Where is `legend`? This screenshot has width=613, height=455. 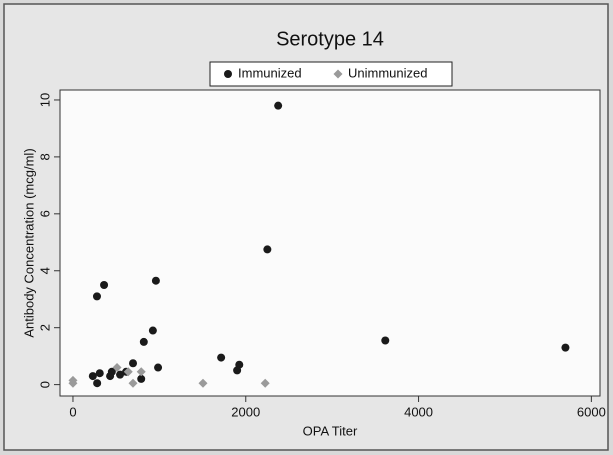
legend is located at coordinates (331, 74).